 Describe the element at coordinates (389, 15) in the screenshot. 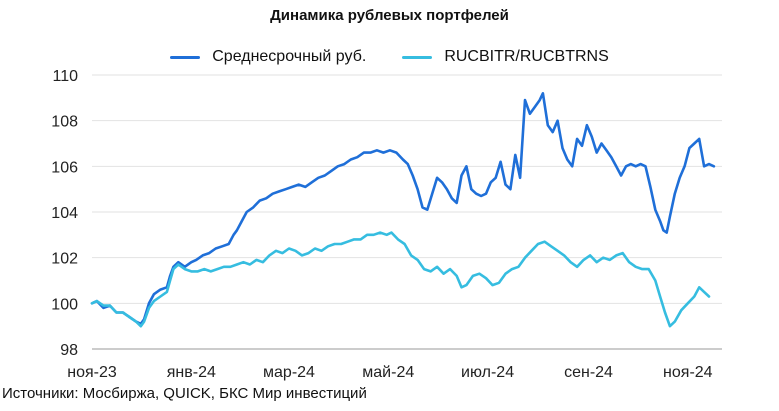

I see `chart-title: Динамика рублевых портфелей` at that location.